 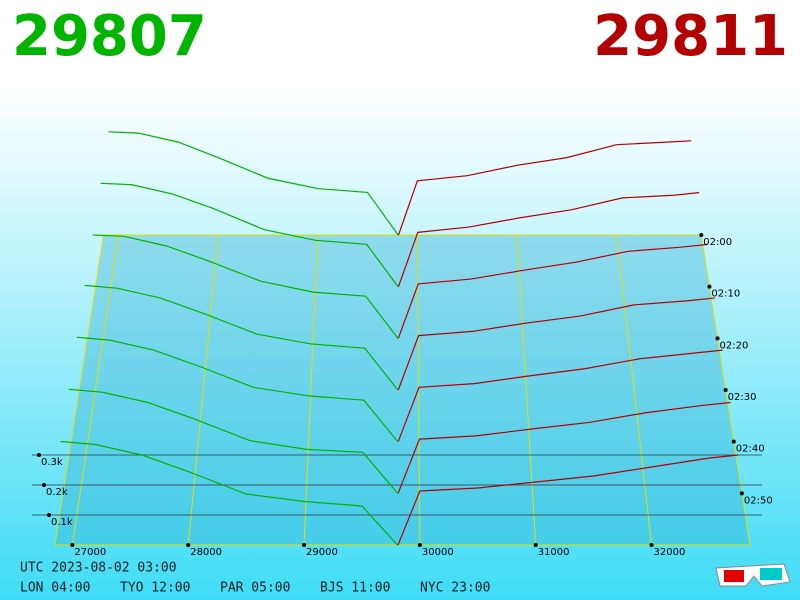 I want to click on x-tick-label: 31000, so click(x=554, y=552).